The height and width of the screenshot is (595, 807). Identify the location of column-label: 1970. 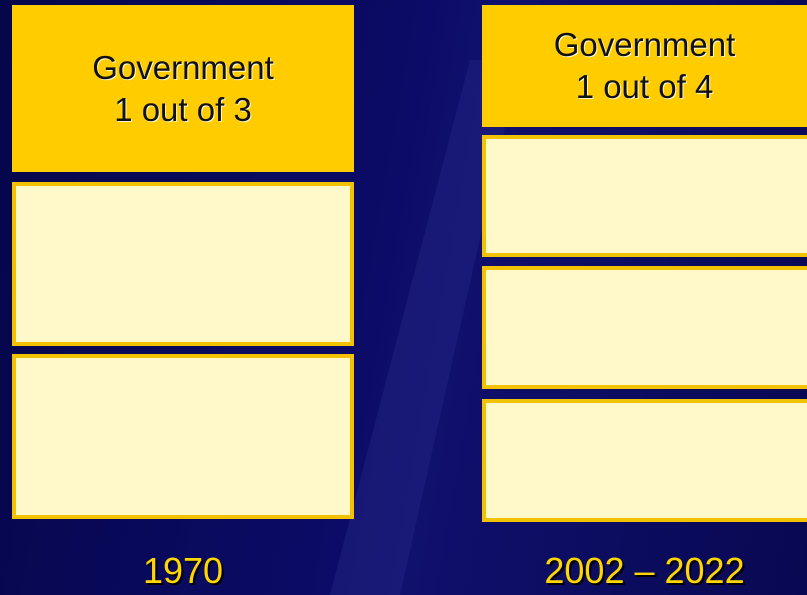
(183, 570).